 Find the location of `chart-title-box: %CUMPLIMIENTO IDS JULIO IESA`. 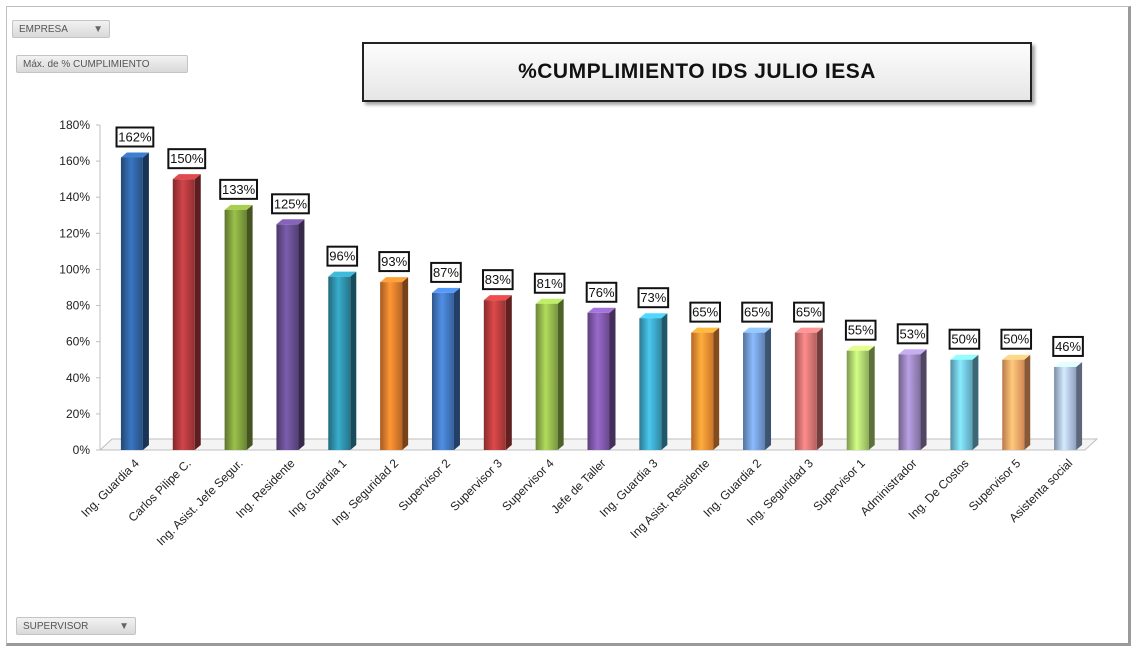

chart-title-box: %CUMPLIMIENTO IDS JULIO IESA is located at coordinates (697, 72).